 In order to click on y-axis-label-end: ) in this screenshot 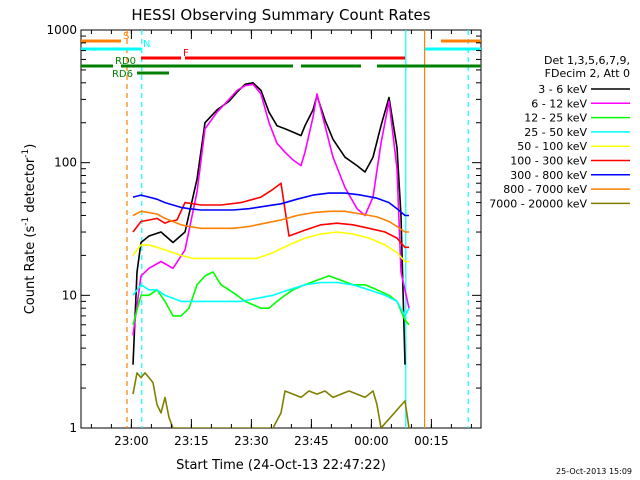, I will do `click(30, 146)`.